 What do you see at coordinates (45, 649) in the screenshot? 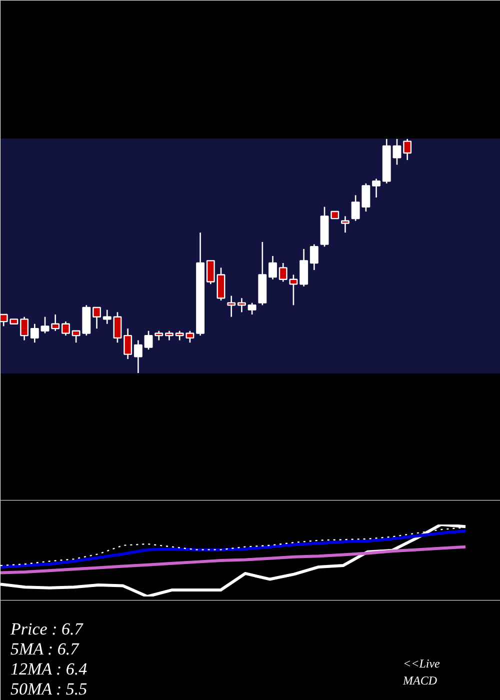
I see `text: 5MA : 6.7` at bounding box center [45, 649].